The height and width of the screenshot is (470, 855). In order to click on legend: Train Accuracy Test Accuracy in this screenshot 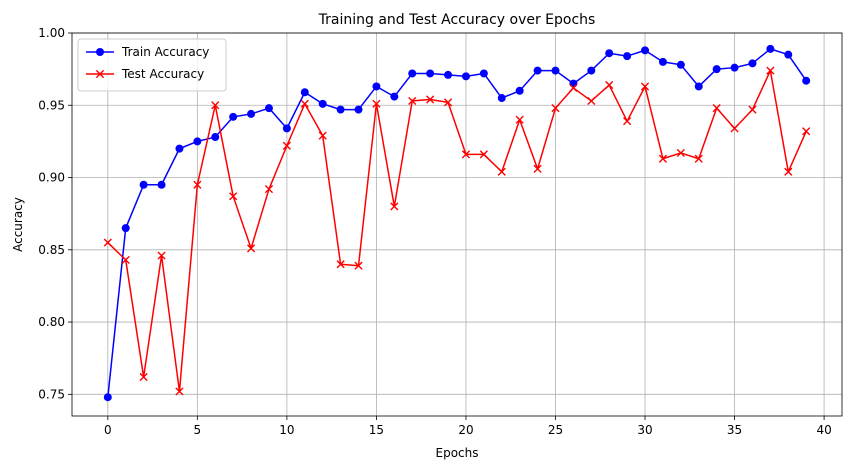, I will do `click(152, 65)`.